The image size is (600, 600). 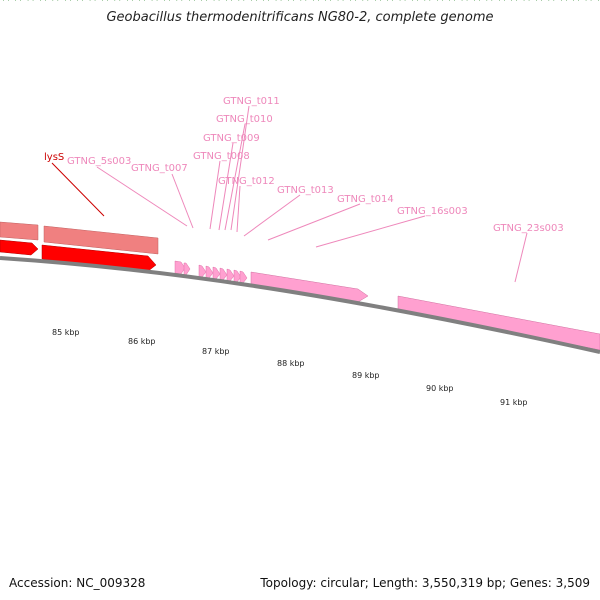 I want to click on feature-label-gtng-t009: GTNG_t009, so click(x=231, y=138).